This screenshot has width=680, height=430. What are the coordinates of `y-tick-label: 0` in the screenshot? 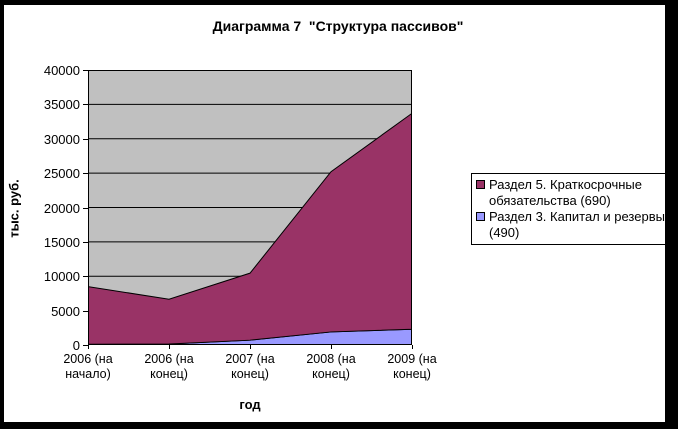 It's located at (76, 345).